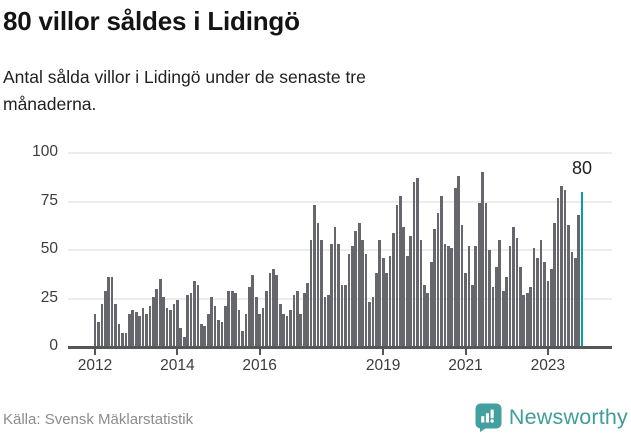 The image size is (631, 439). I want to click on logo-wordmark: Newsworthy, so click(568, 417).